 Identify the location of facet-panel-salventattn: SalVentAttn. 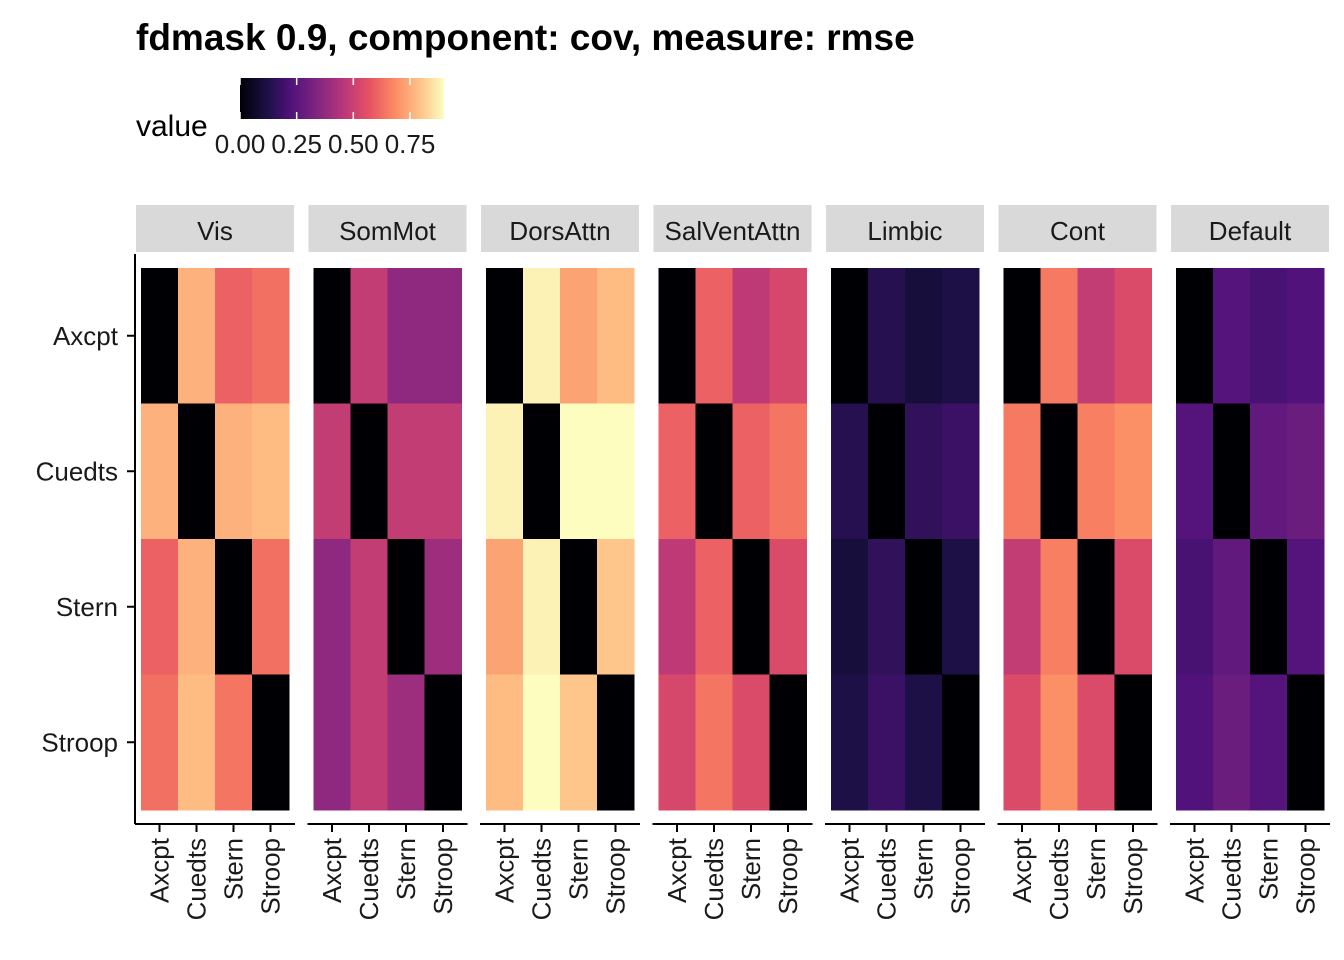
(732, 508).